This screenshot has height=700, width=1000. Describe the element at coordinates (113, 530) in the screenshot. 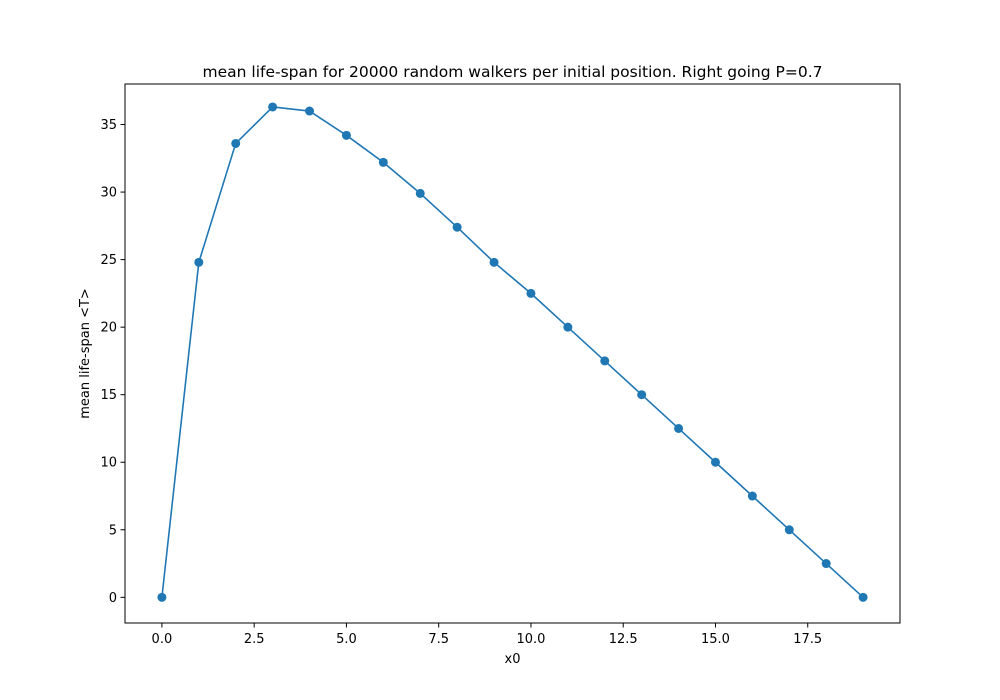

I see `y-tick-label: 5` at that location.